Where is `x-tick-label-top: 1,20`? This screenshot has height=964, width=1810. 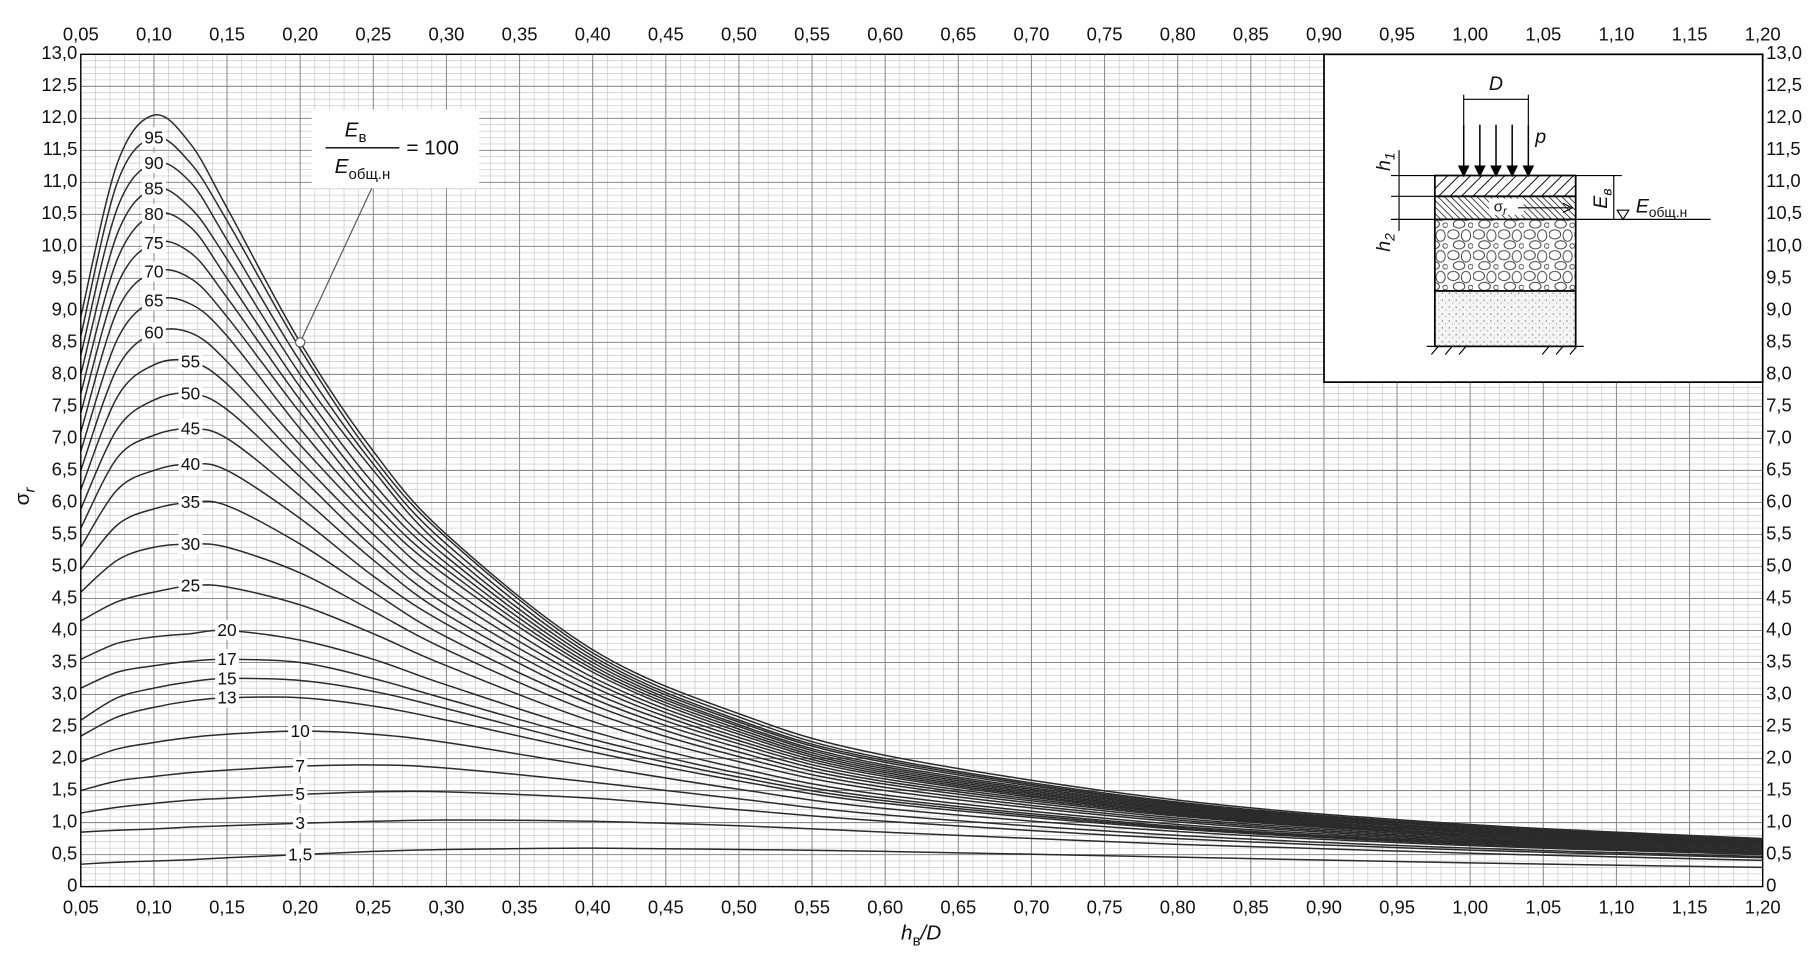
x-tick-label-top: 1,20 is located at coordinates (1763, 34).